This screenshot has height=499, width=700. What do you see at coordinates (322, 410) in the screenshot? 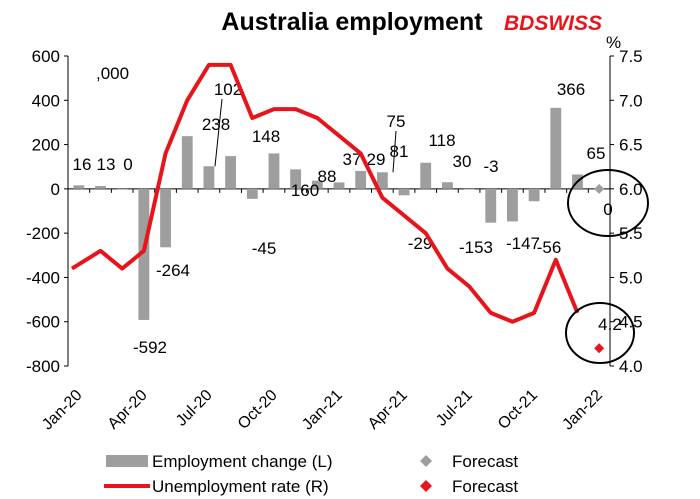
I see `x-tick-label: Jan-21` at bounding box center [322, 410].